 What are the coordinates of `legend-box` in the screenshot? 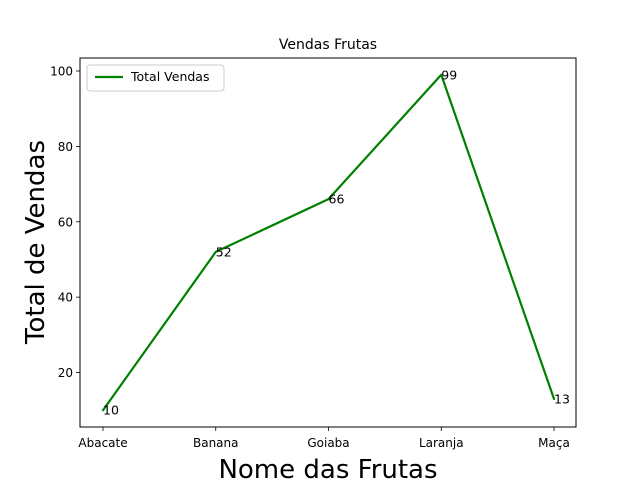 It's located at (155, 78).